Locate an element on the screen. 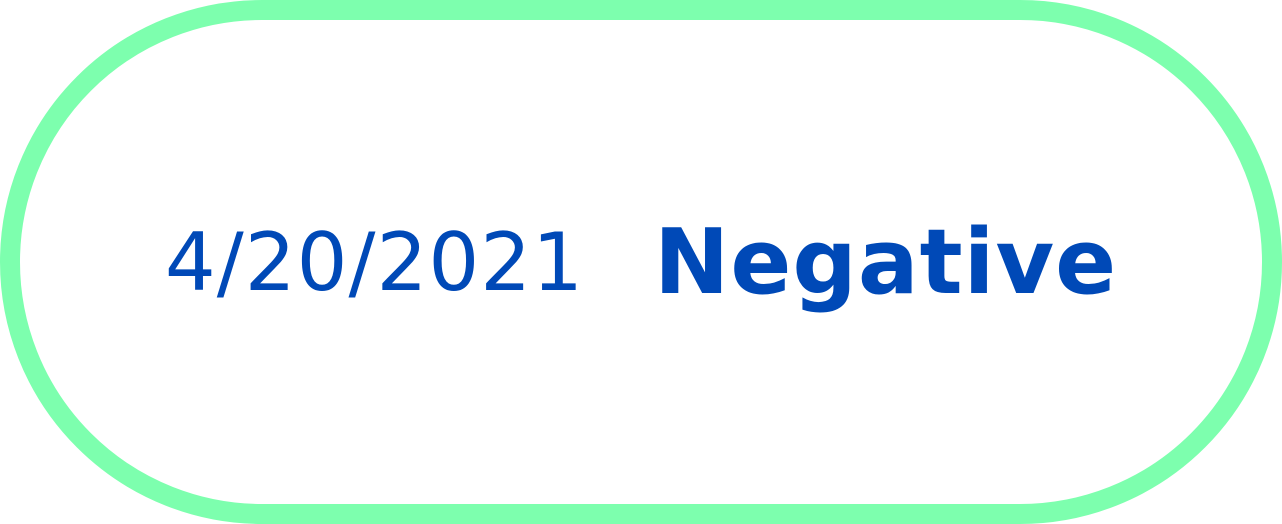  test-result-status: Negative is located at coordinates (886, 262).